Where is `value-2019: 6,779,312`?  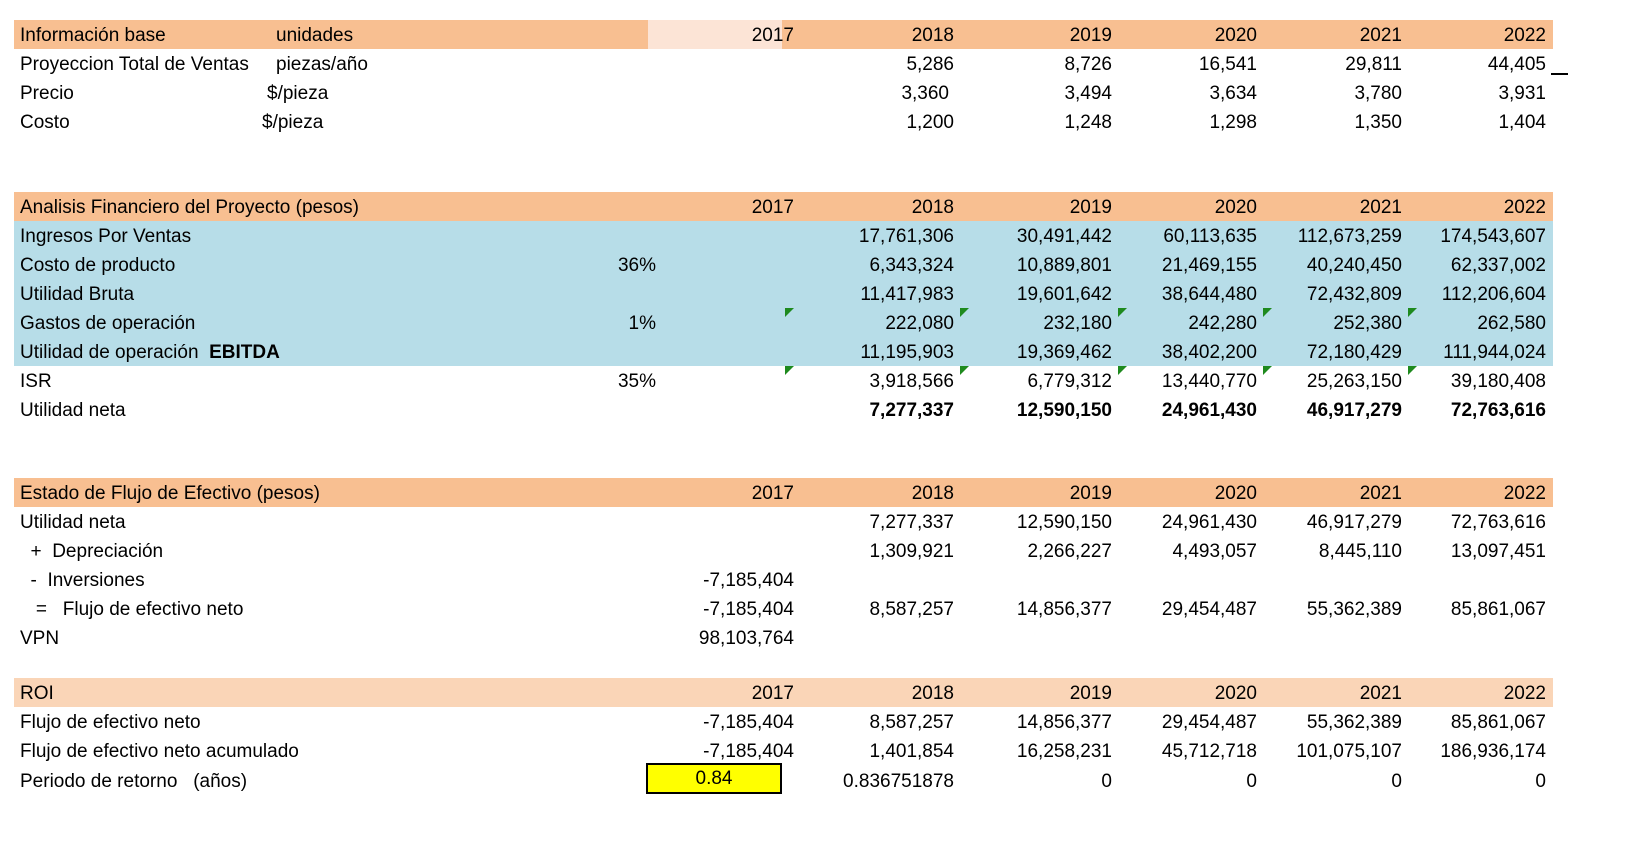
value-2019: 6,779,312 is located at coordinates (1069, 381).